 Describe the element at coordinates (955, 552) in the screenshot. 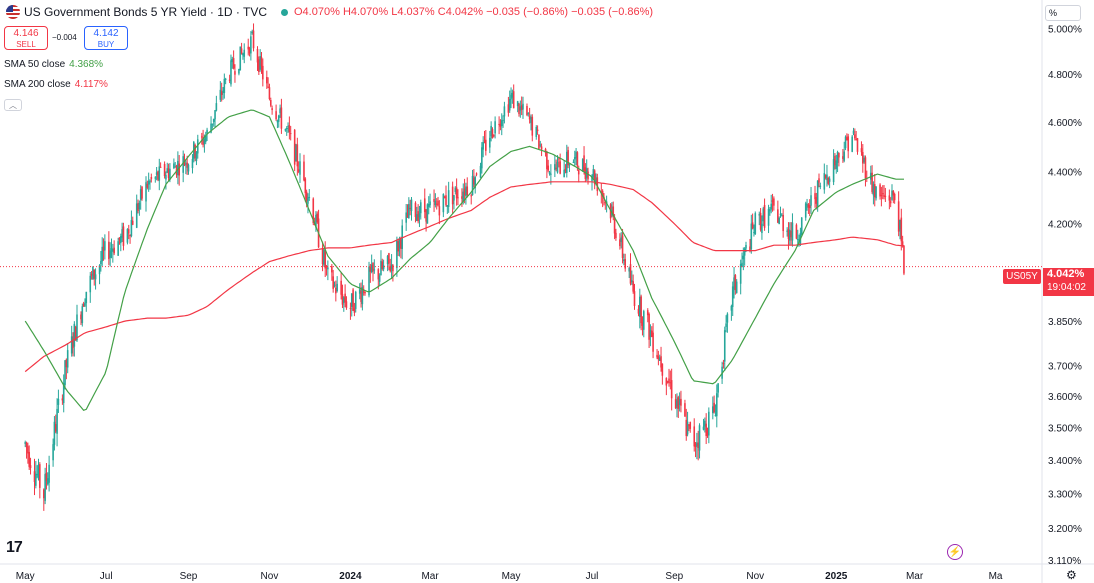

I see `lightning-icon: ⚡` at that location.